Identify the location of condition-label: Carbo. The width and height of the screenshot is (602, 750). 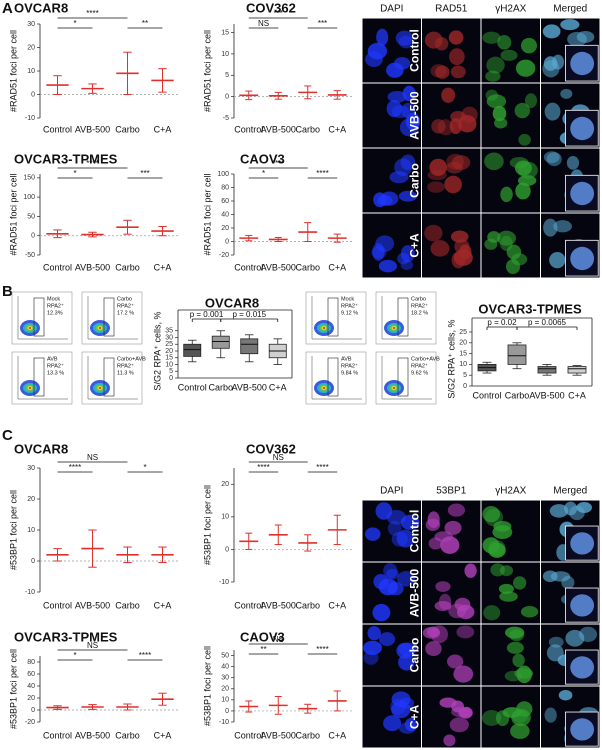
(415, 180).